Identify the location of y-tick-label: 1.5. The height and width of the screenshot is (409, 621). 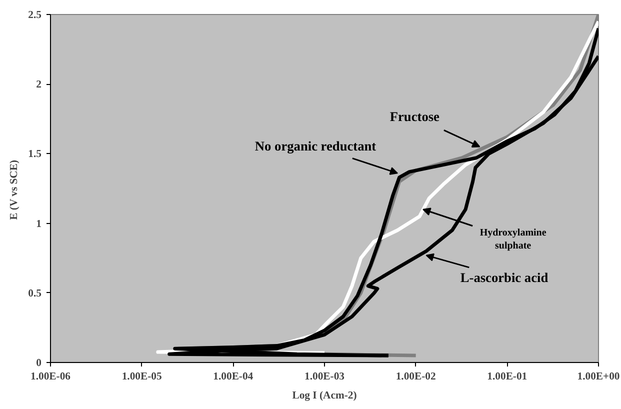
(35, 154).